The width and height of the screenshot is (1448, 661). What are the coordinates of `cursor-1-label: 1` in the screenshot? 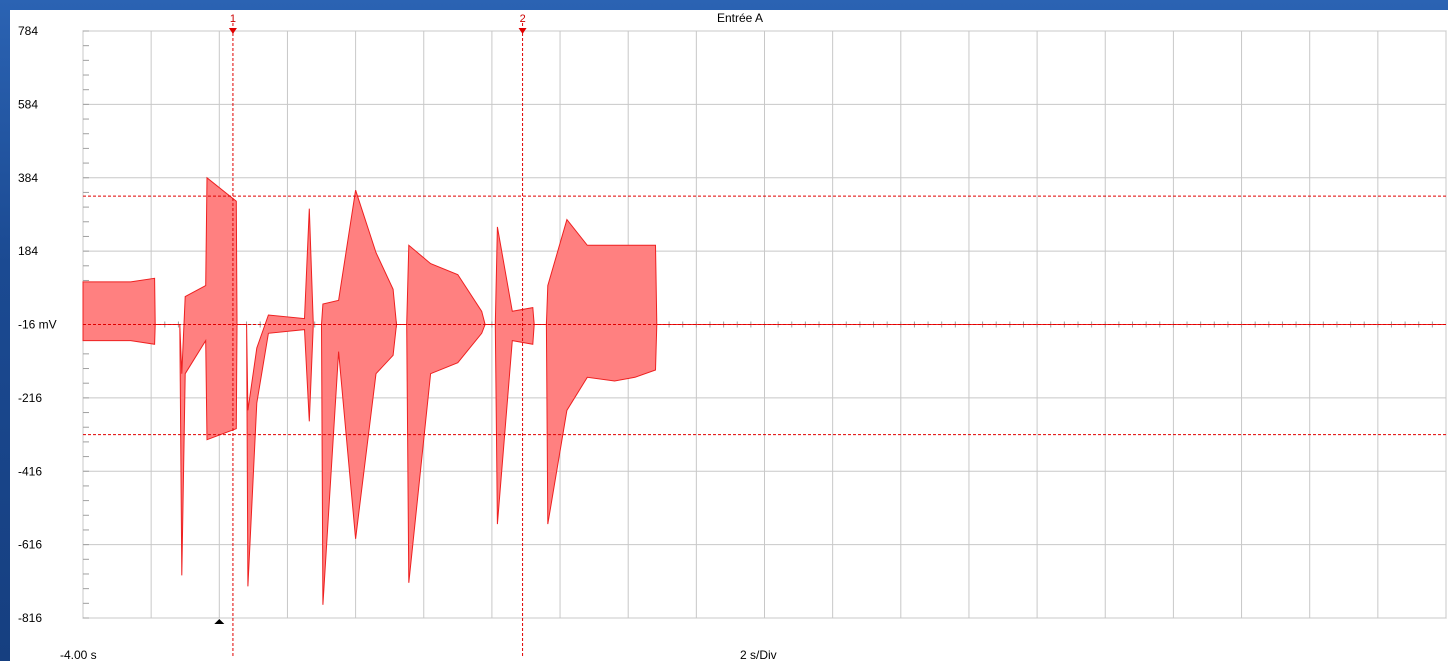 It's located at (233, 19).